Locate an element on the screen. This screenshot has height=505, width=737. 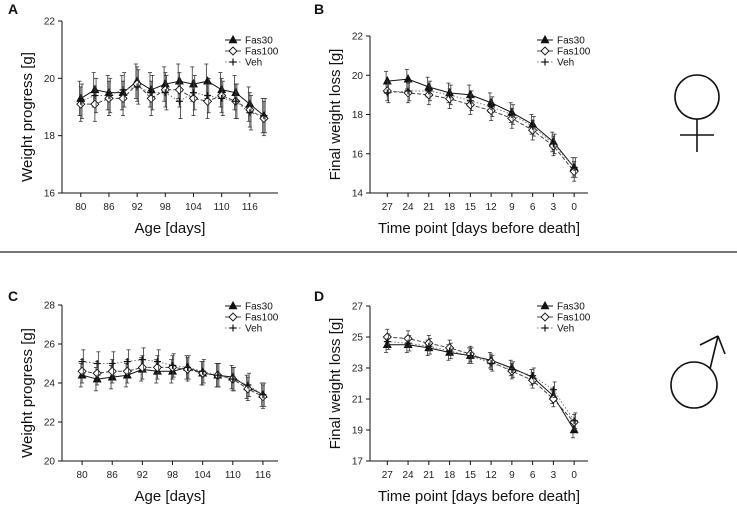
y-tick-label: 28 is located at coordinates (50, 306).